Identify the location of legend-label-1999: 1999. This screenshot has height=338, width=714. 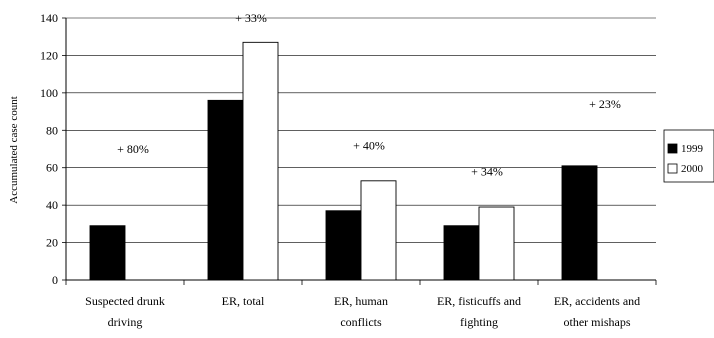
(692, 149).